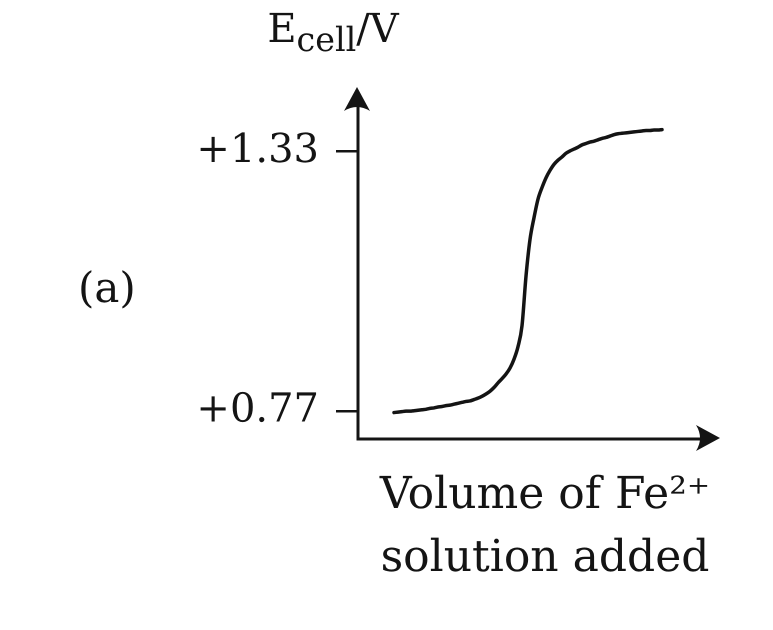 This screenshot has width=773, height=630. Describe the element at coordinates (257, 149) in the screenshot. I see `y-tick-label: +1.33` at that location.